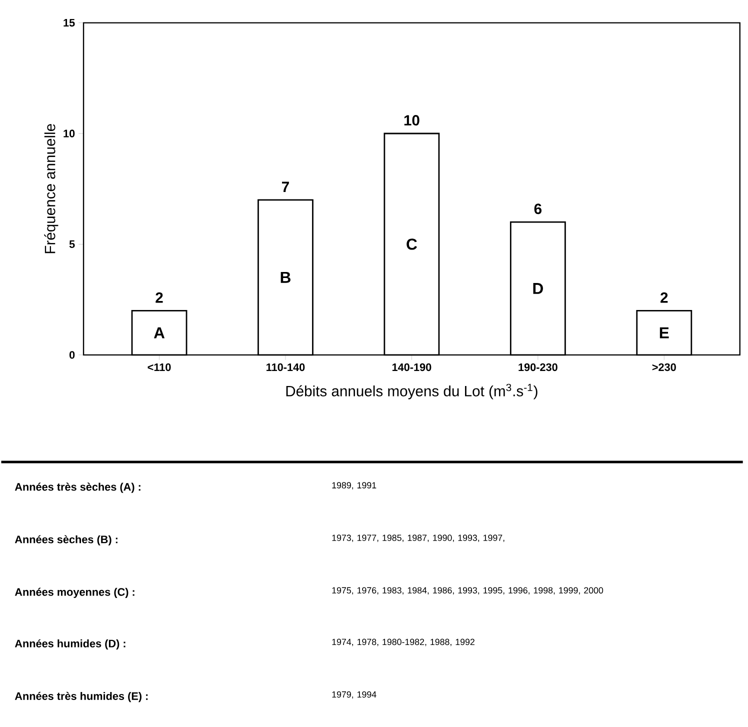 The image size is (748, 727). Describe the element at coordinates (412, 120) in the screenshot. I see `data-label: 10` at that location.